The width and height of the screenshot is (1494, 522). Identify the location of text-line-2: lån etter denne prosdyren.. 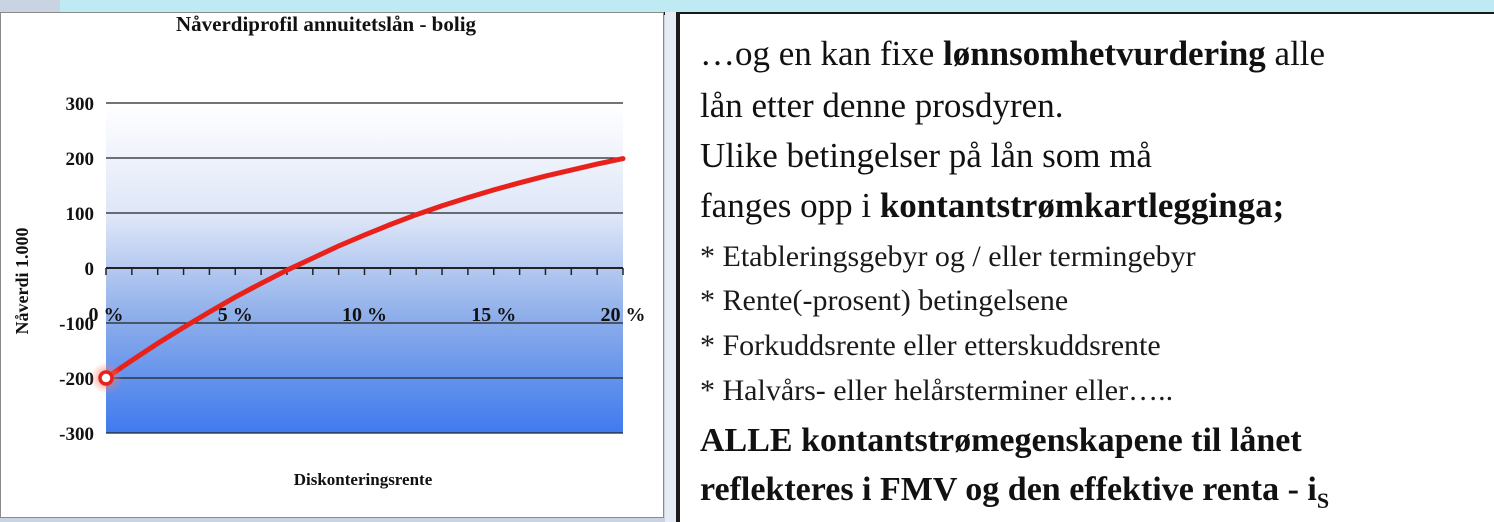
(882, 105).